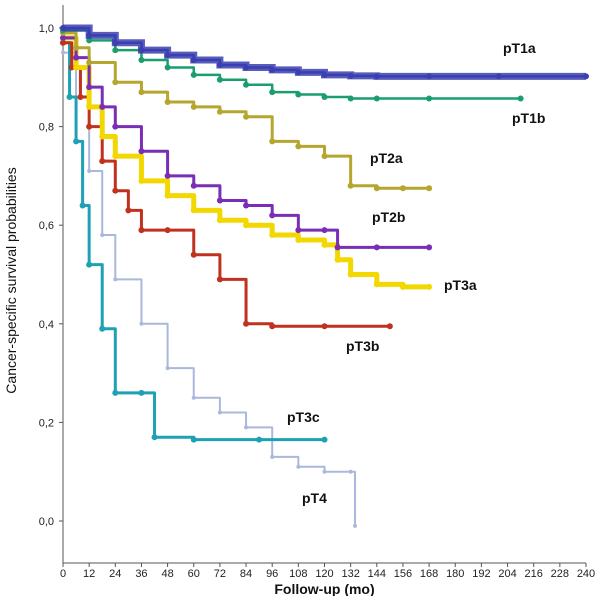  I want to click on series-label-pT1b: pT1b, so click(528, 118).